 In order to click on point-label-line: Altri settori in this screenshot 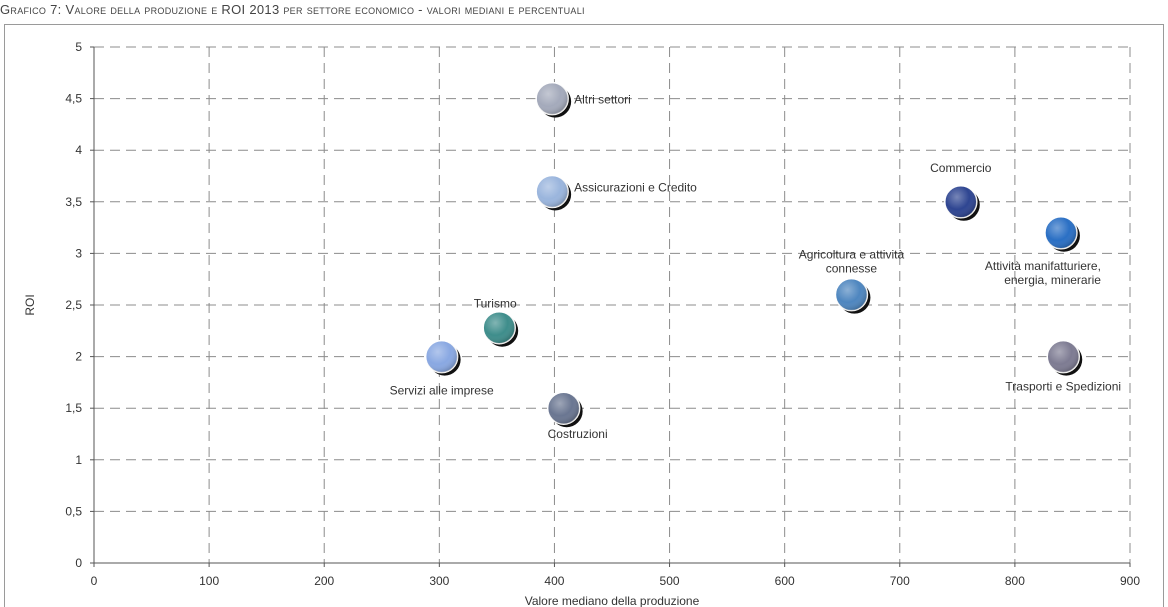, I will do `click(602, 100)`.